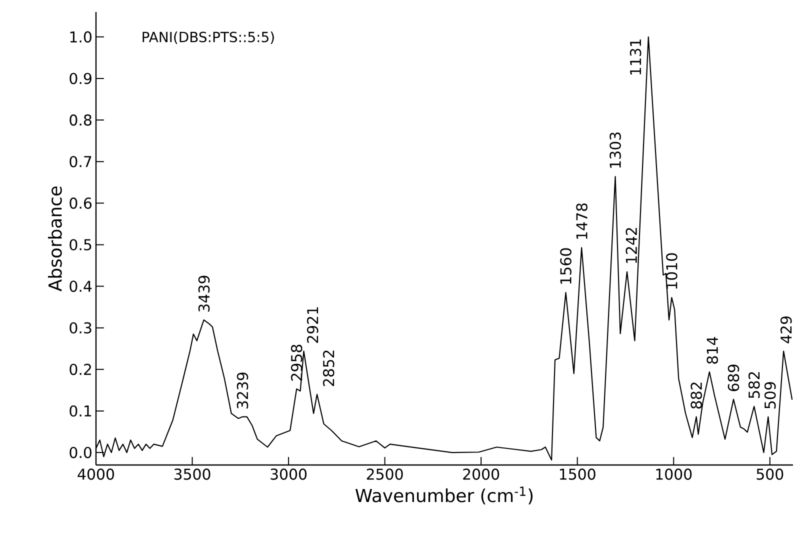 The image size is (804, 537). What do you see at coordinates (481, 474) in the screenshot?
I see `x-tick-label: 2000` at bounding box center [481, 474].